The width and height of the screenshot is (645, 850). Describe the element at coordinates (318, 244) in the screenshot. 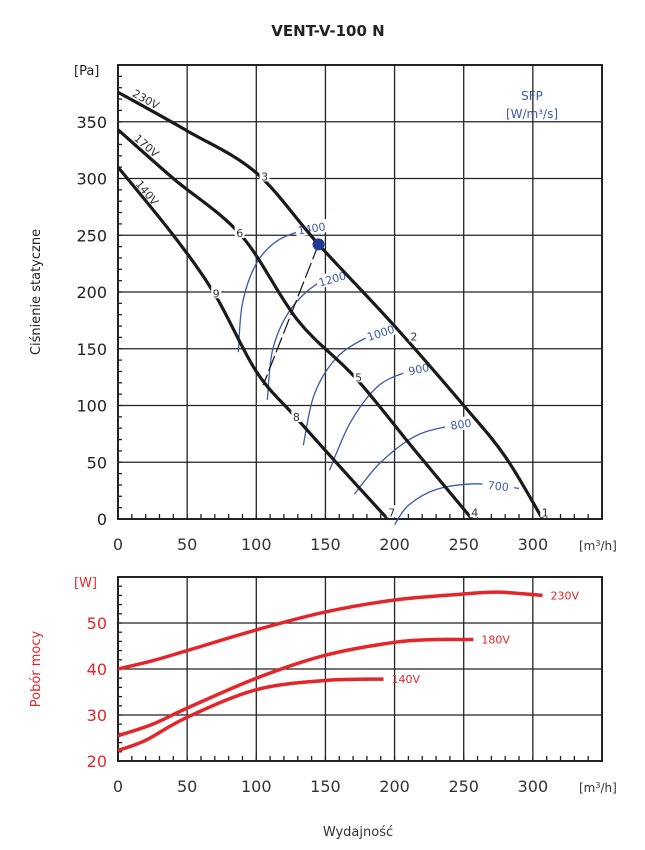

I see `operating-point` at that location.